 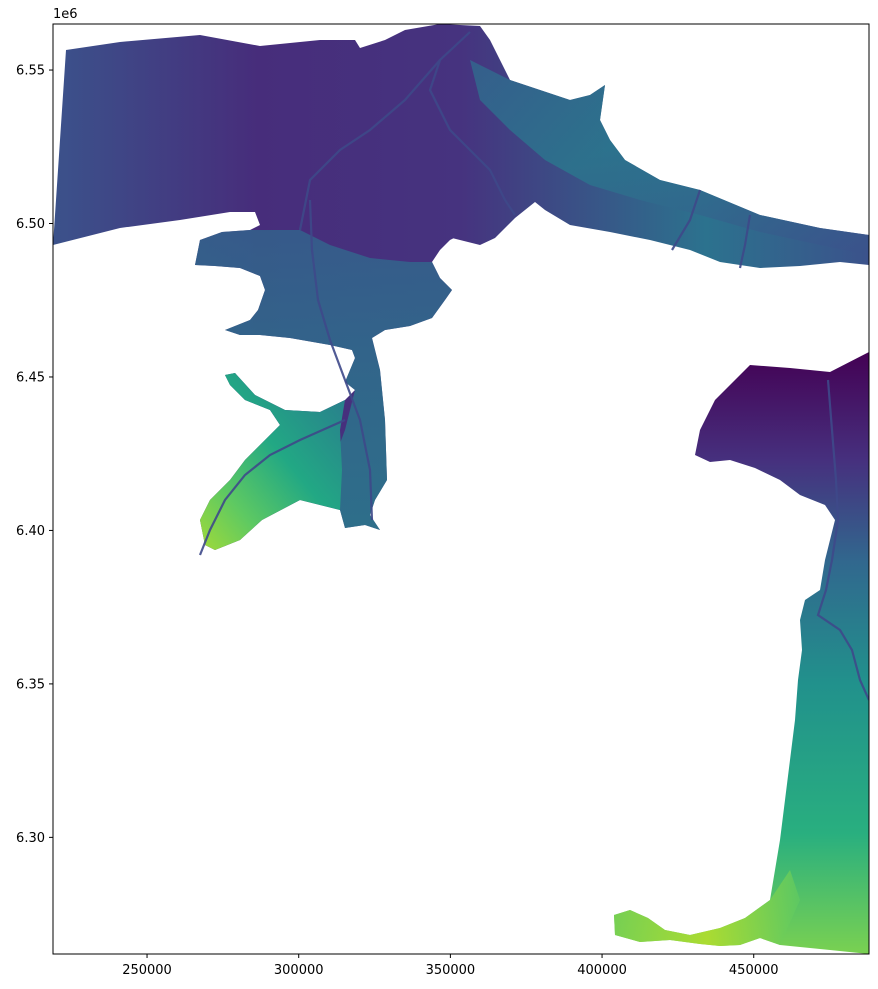 What do you see at coordinates (30, 377) in the screenshot?
I see `y-tick-label: 6.45` at bounding box center [30, 377].